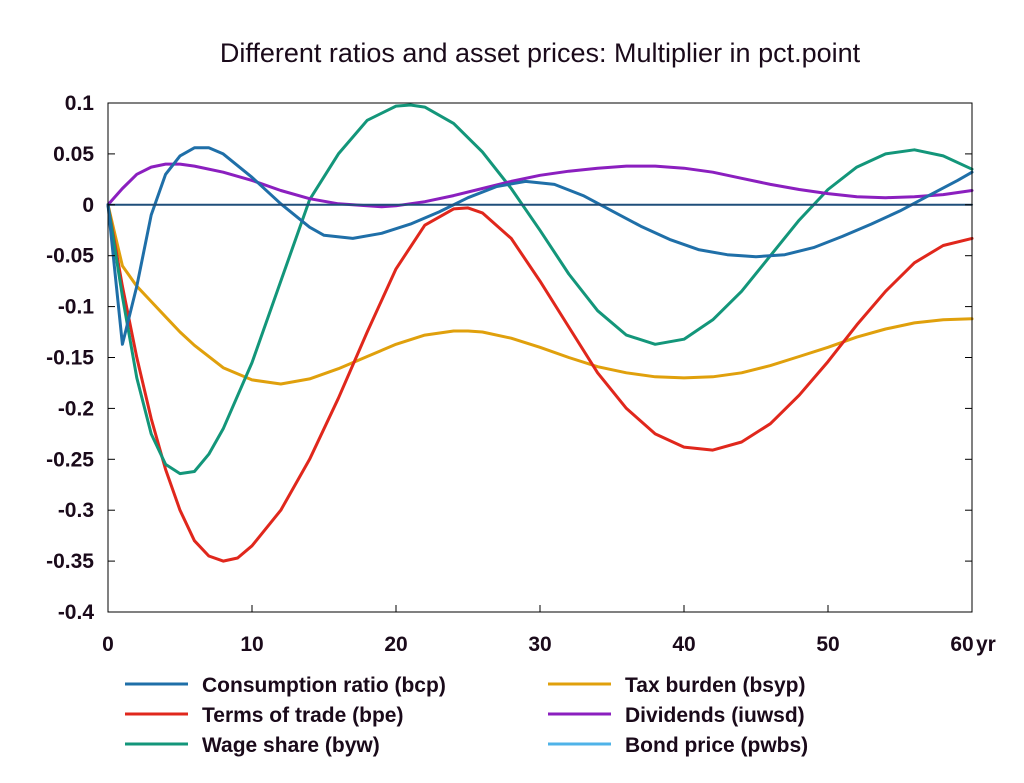 The image size is (1024, 783). I want to click on y-tick-label: -0.4, so click(76, 612).